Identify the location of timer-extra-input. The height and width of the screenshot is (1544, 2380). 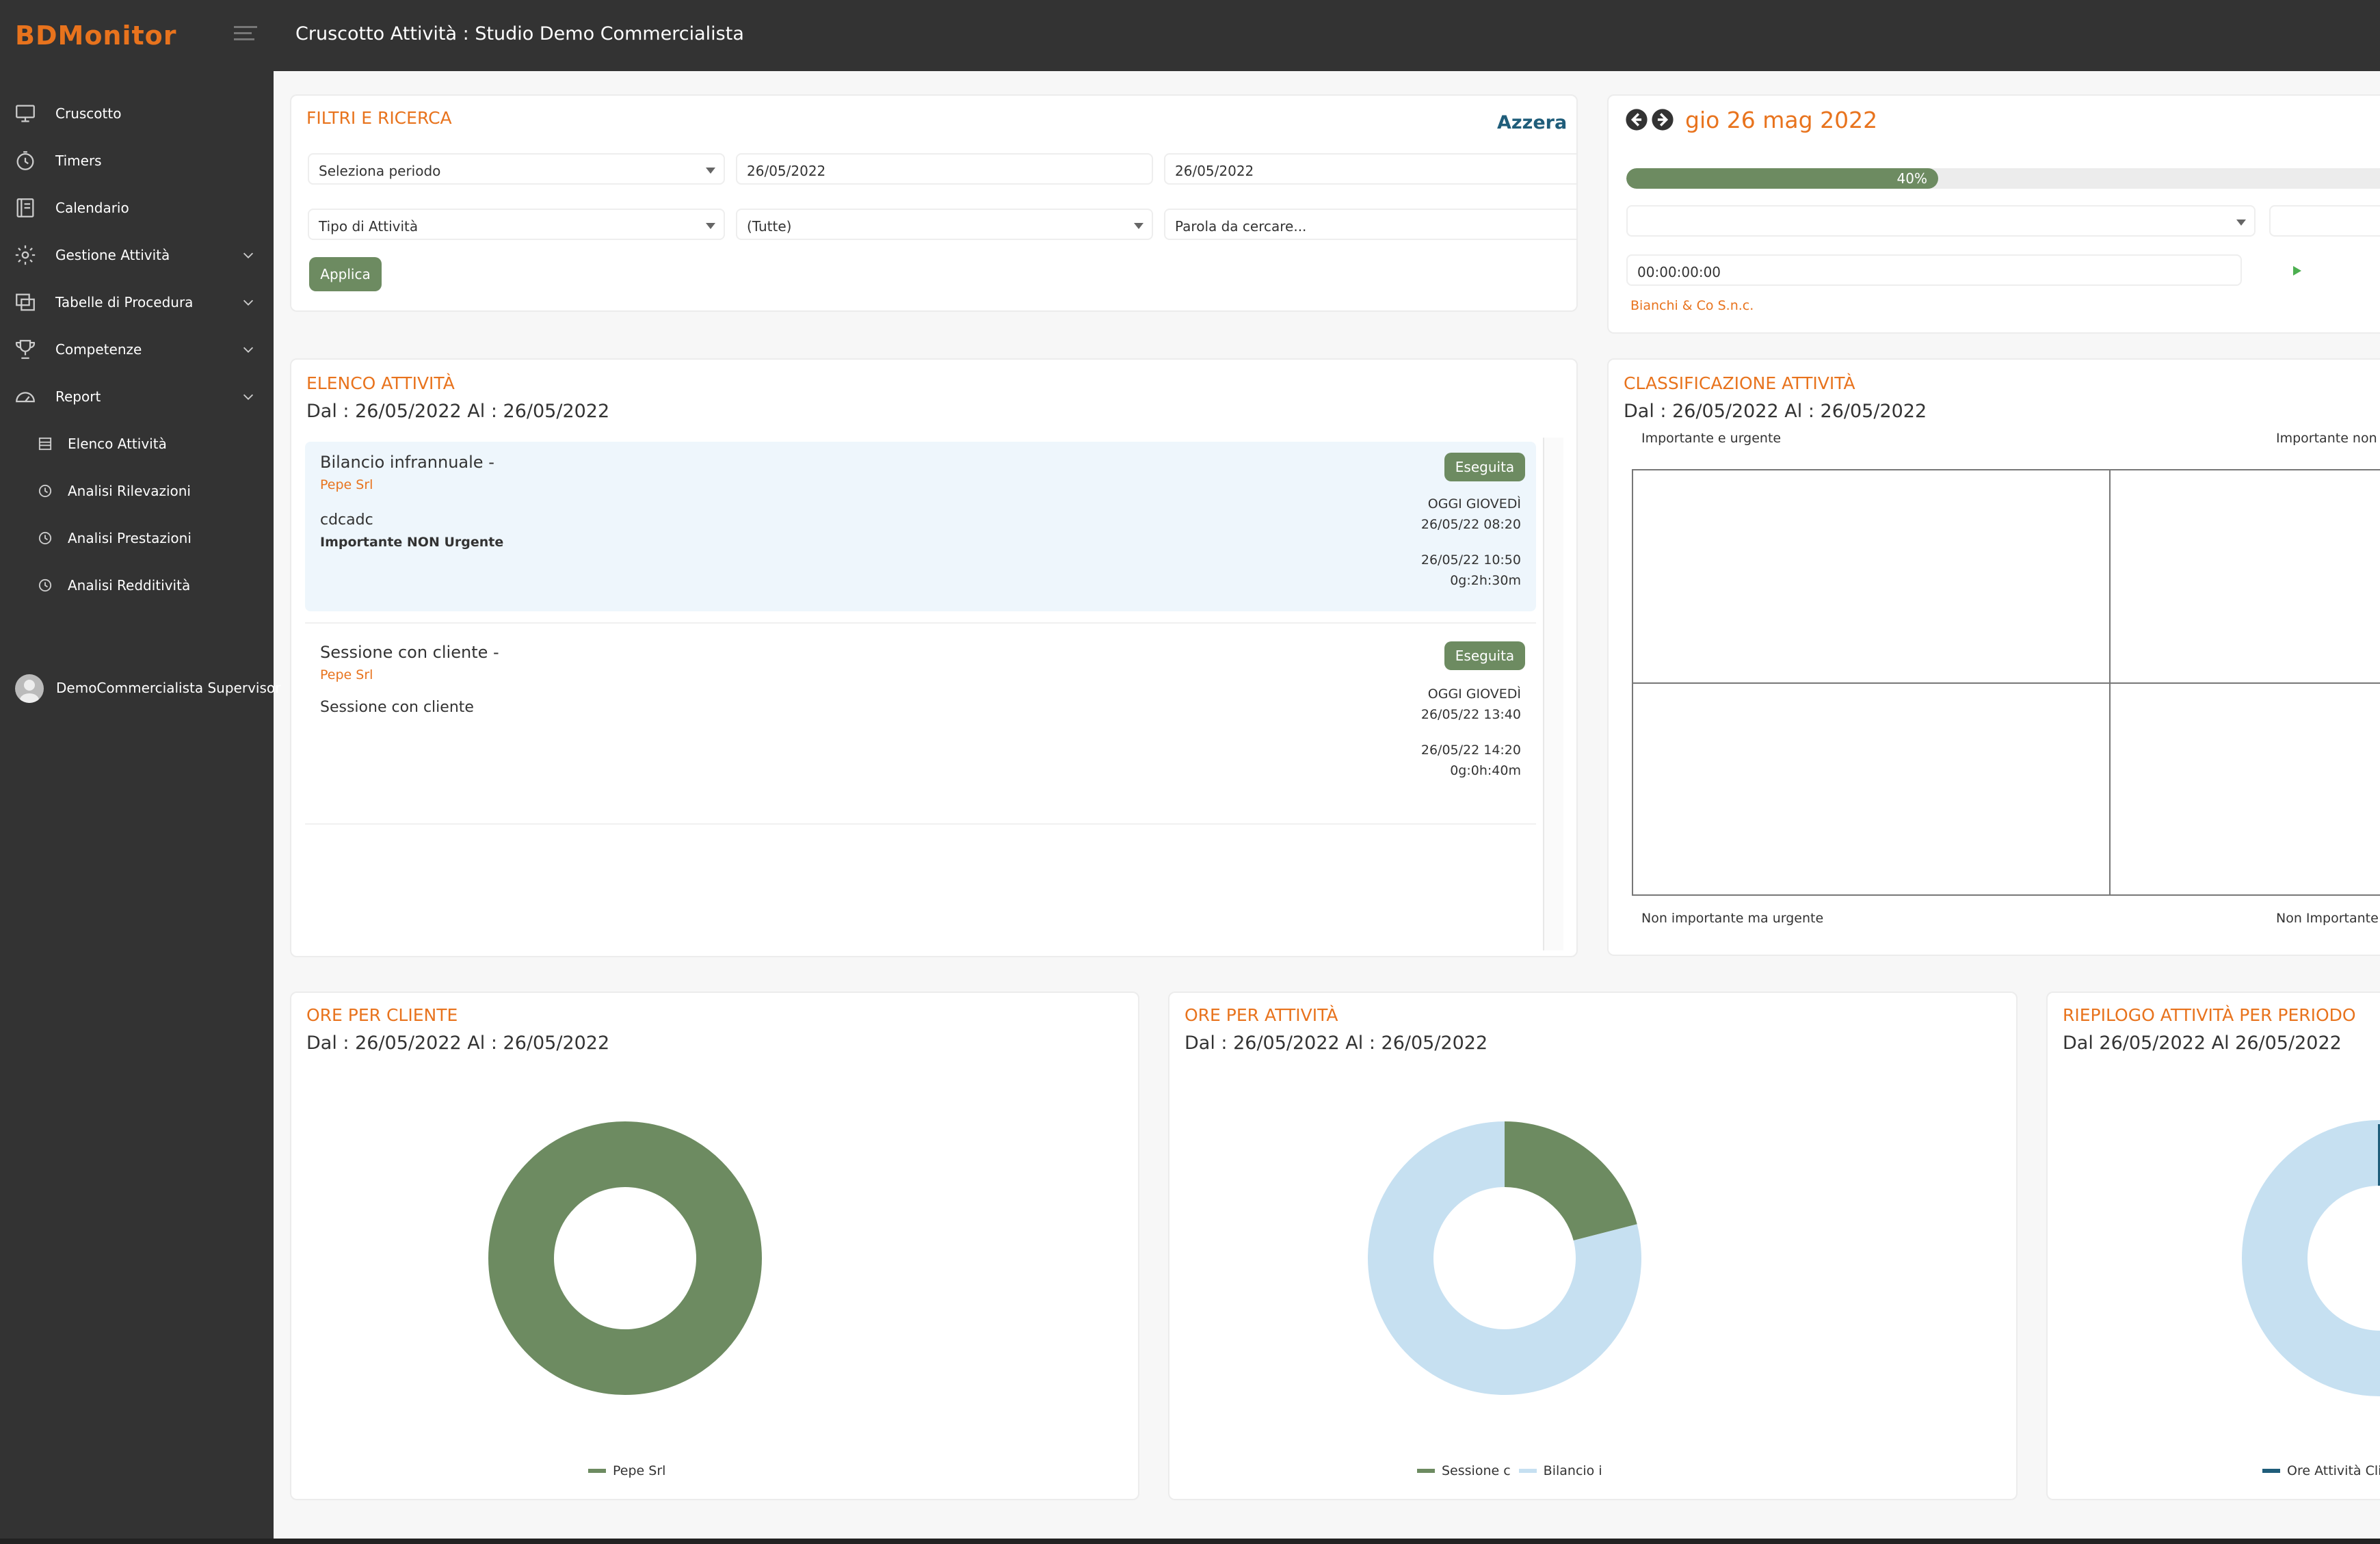
(2324, 221).